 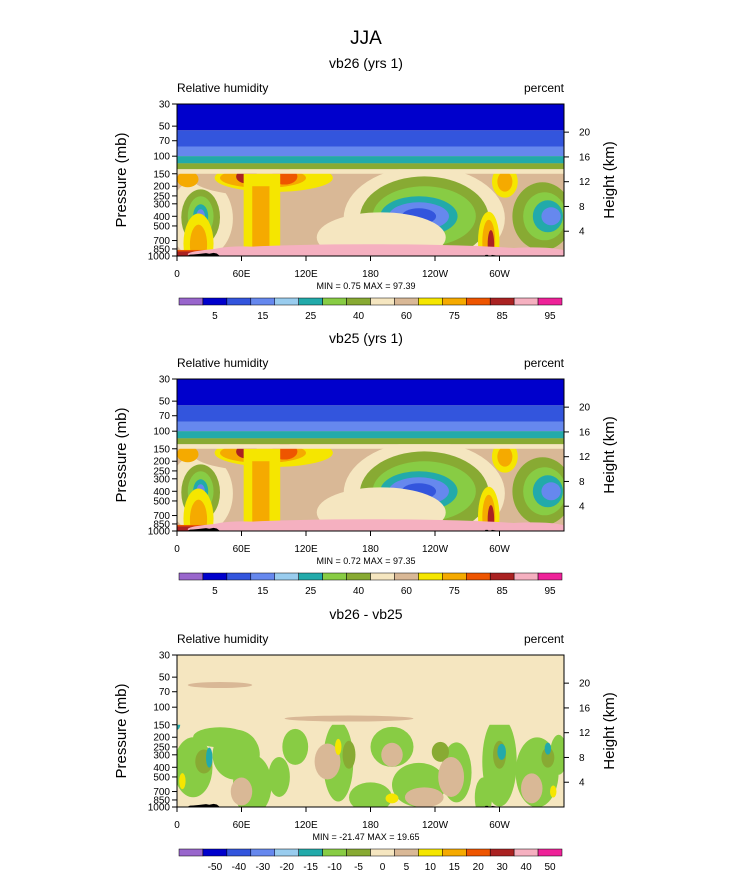 What do you see at coordinates (383, 867) in the screenshot?
I see `colorbar-label: 0` at bounding box center [383, 867].